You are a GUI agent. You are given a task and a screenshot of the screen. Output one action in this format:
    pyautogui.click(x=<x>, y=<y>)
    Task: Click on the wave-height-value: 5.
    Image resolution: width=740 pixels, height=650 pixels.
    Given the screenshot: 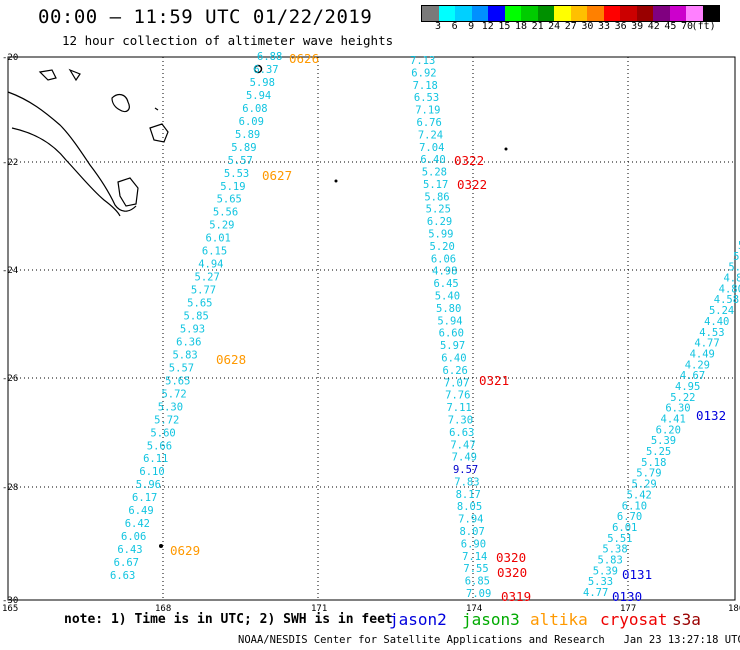 What is the action you would take?
    pyautogui.click(x=736, y=257)
    